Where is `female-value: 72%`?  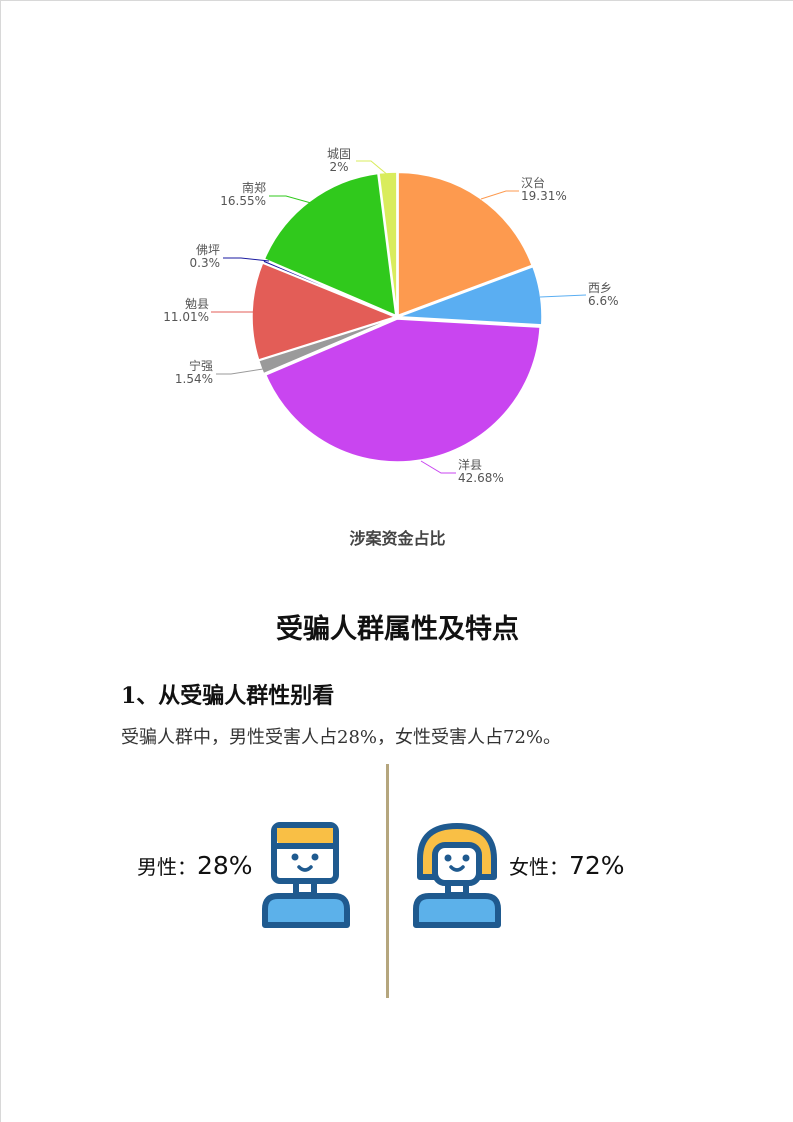 female-value: 72% is located at coordinates (597, 865).